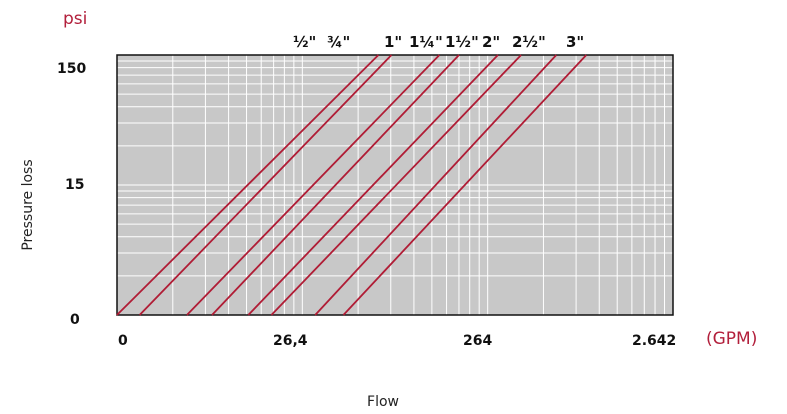 The width and height of the screenshot is (787, 414). I want to click on x-tick-label: 26,4, so click(290, 341).